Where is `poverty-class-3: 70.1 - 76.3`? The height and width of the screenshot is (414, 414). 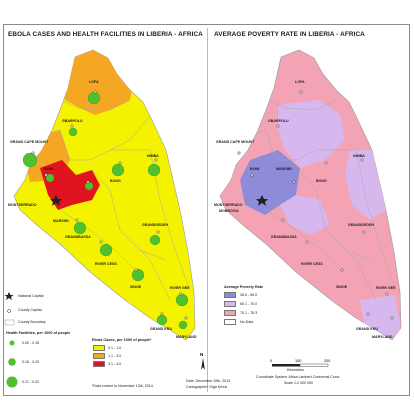
poverty-class-3: 70.1 - 76.3 is located at coordinates (249, 313).